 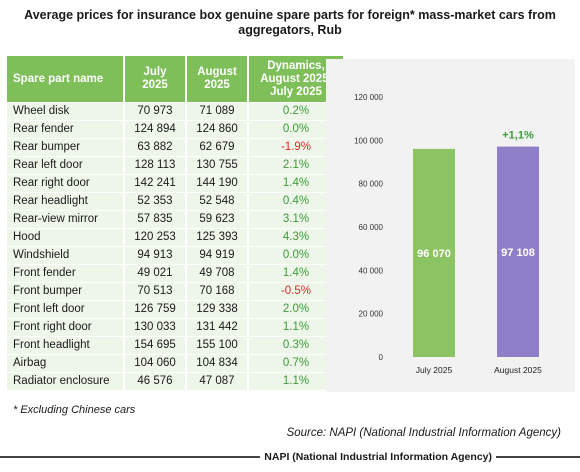 I want to click on table-row: Rear left door 128 113 130 755 2.1%, so click(x=175, y=165).